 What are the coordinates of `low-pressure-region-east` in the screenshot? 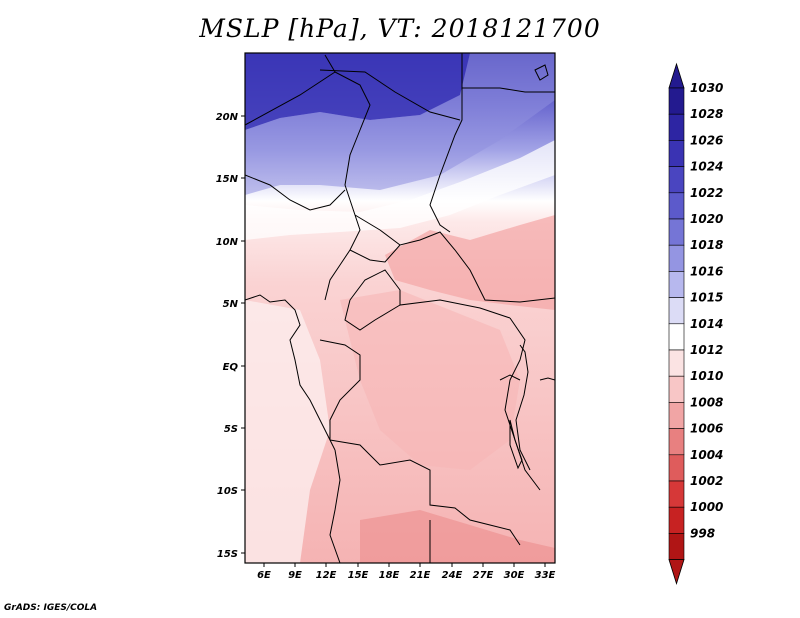 It's located at (470, 262).